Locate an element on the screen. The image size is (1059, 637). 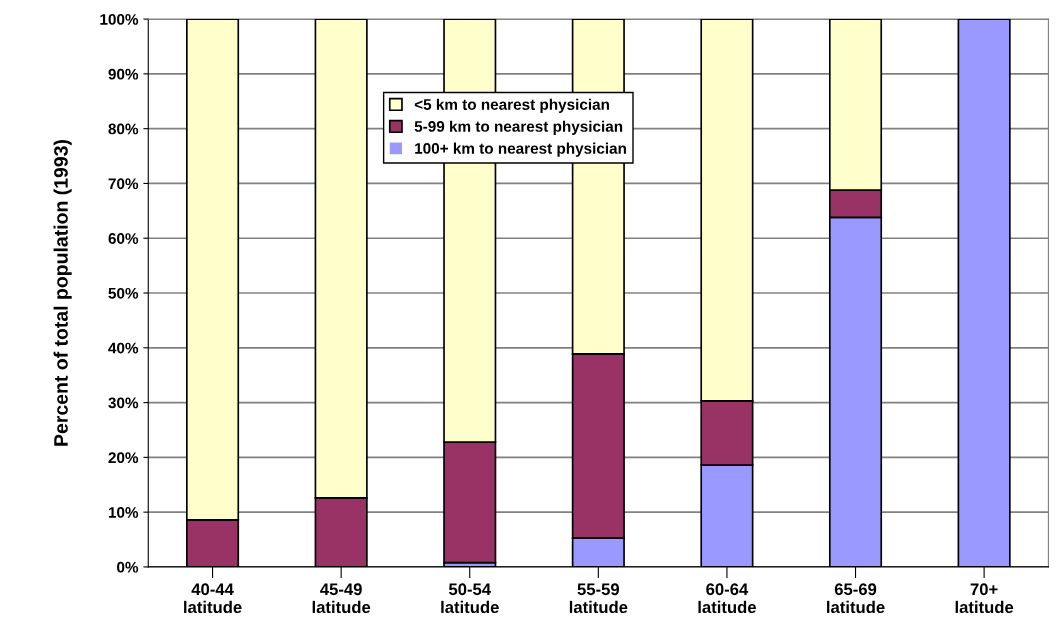
x-tick-label: 60-64 latitude is located at coordinates (727, 598).